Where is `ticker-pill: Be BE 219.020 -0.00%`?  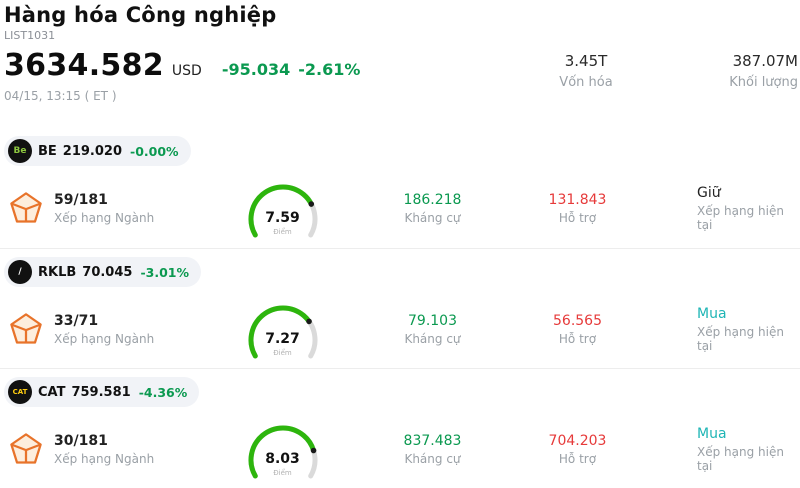 ticker-pill: Be BE 219.020 -0.00% is located at coordinates (97, 151).